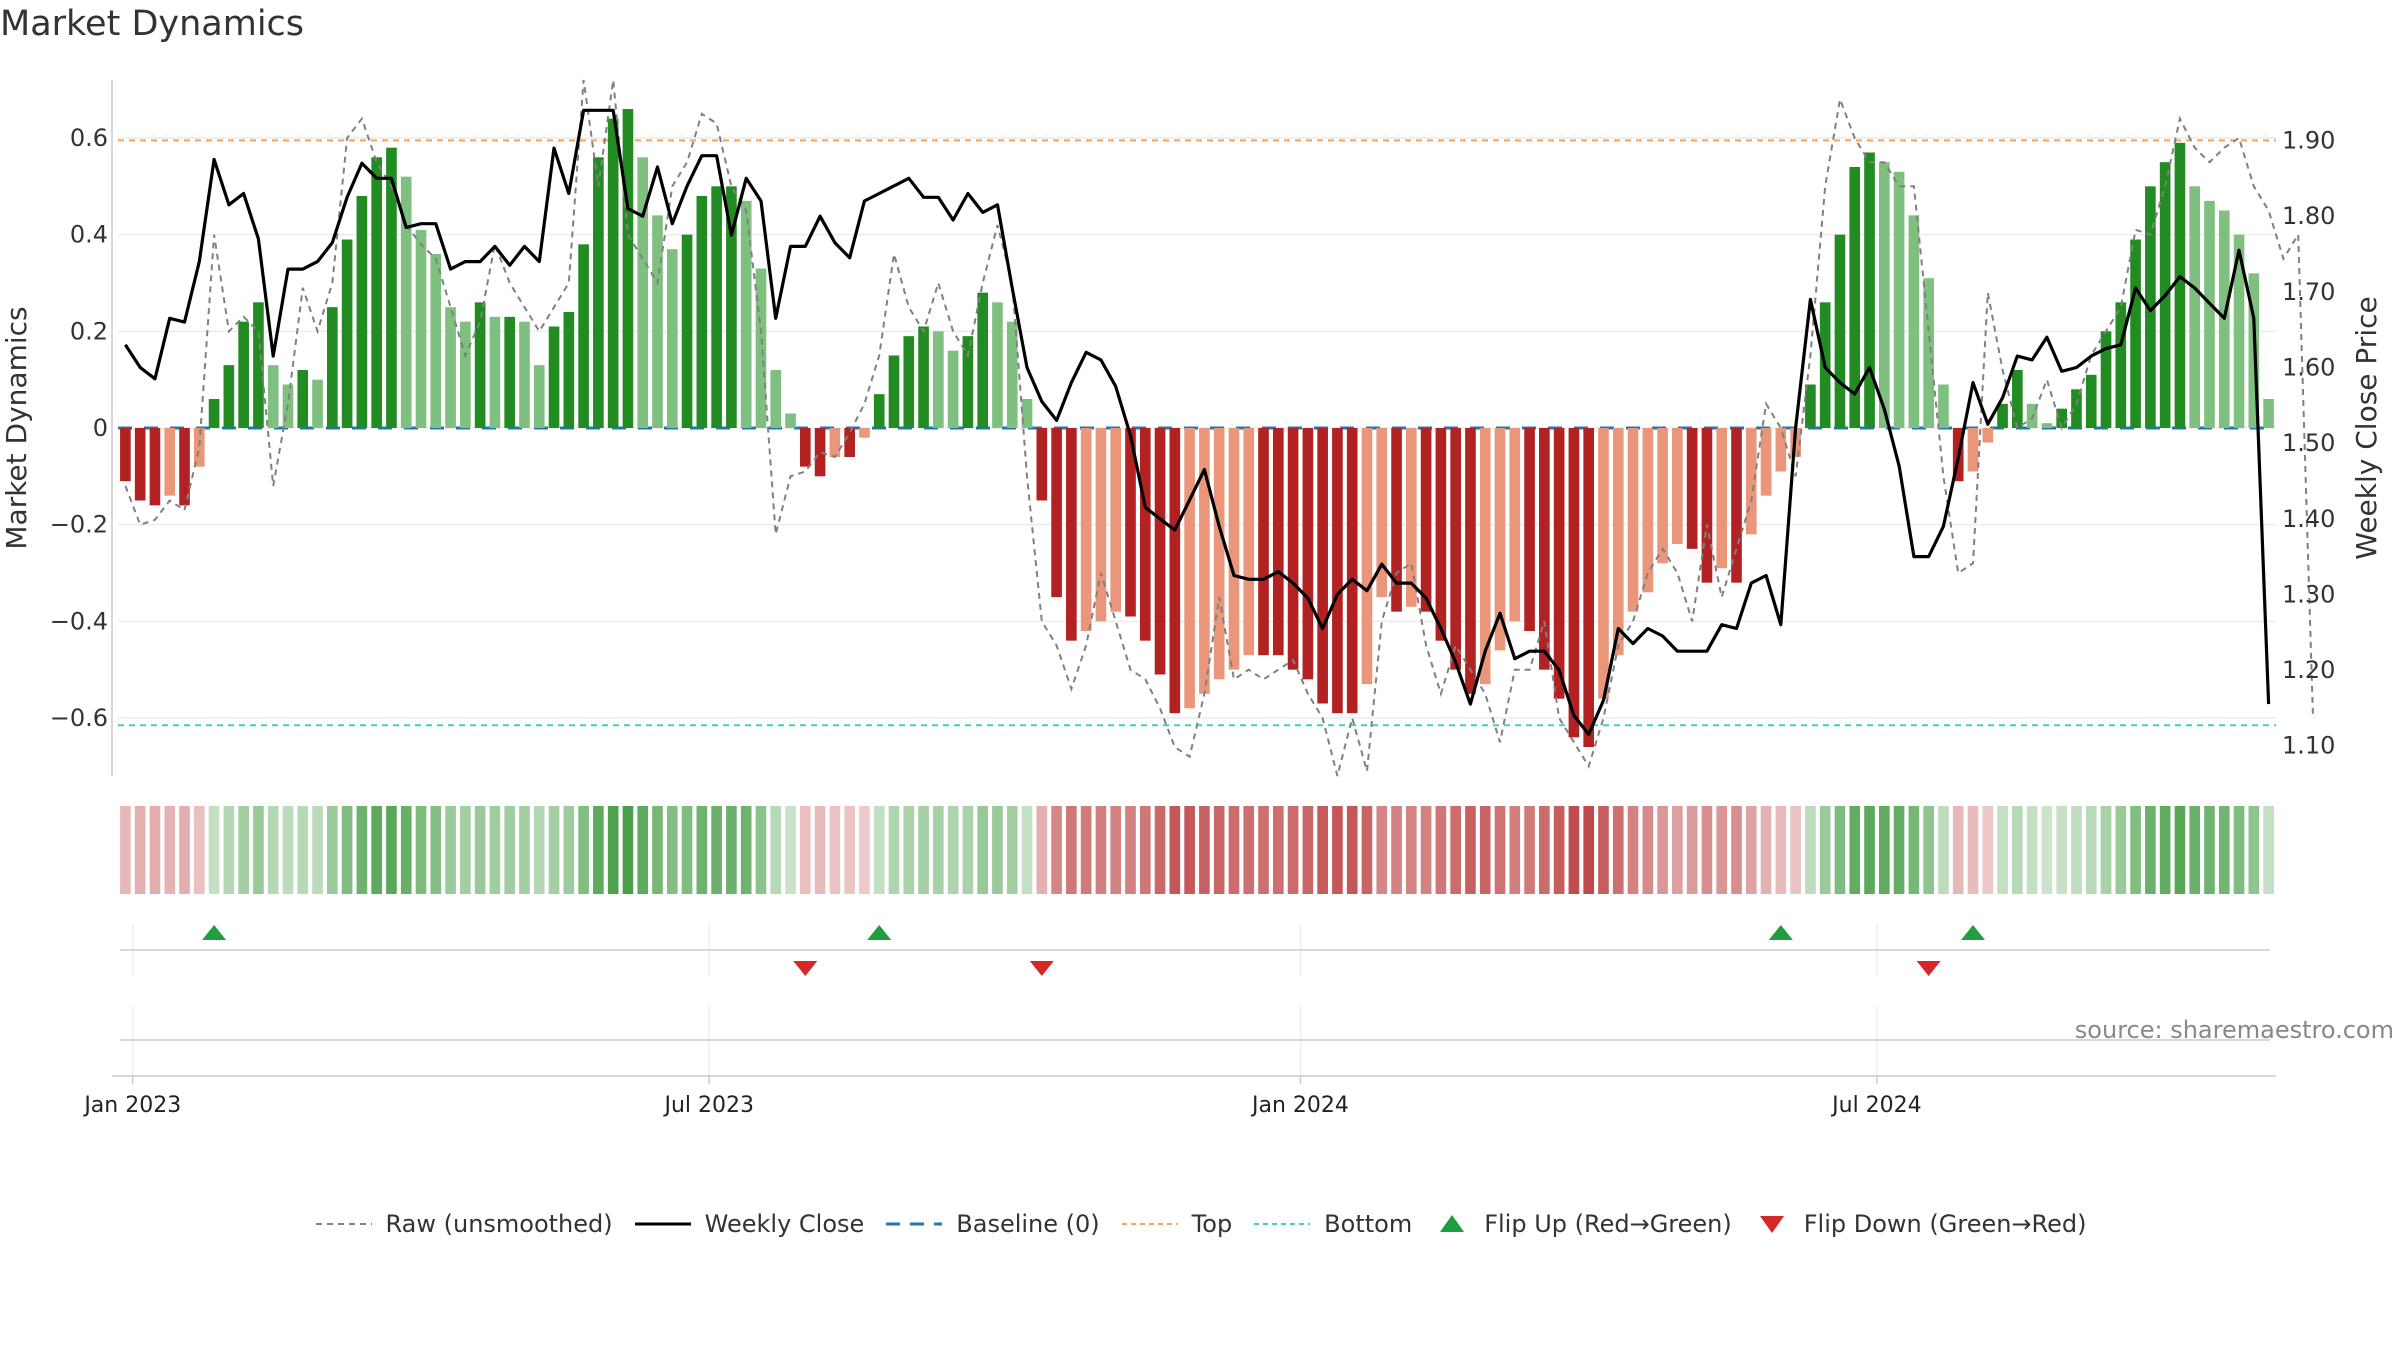 The image size is (2400, 1350). I want to click on y-tick-label: 0, so click(100, 428).